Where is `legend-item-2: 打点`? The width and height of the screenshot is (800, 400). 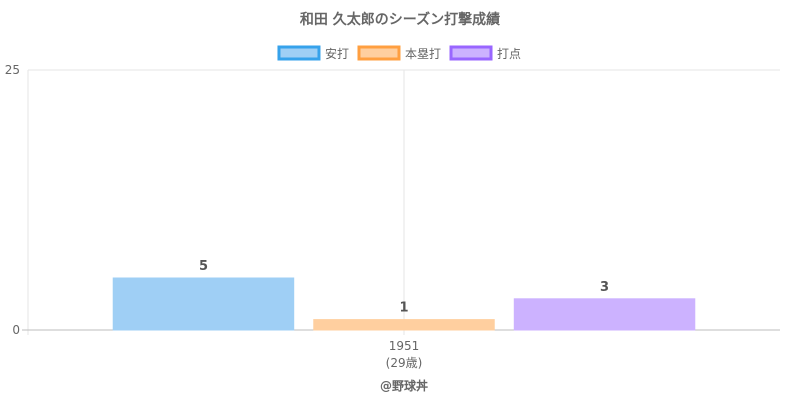 legend-item-2: 打点 is located at coordinates (485, 53).